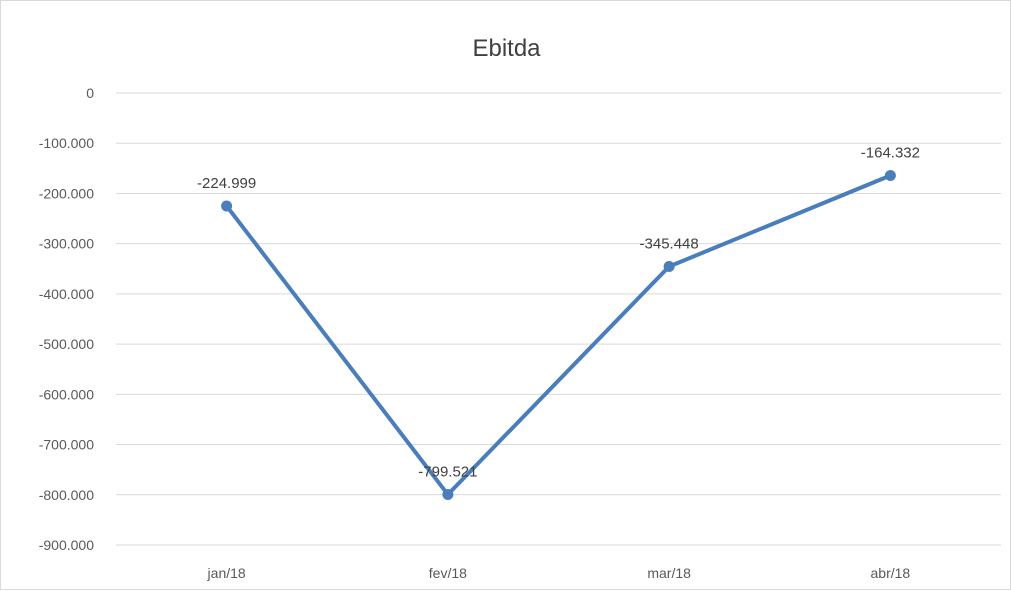 This screenshot has width=1011, height=591. I want to click on y-tick-label: -500.000, so click(66, 344).